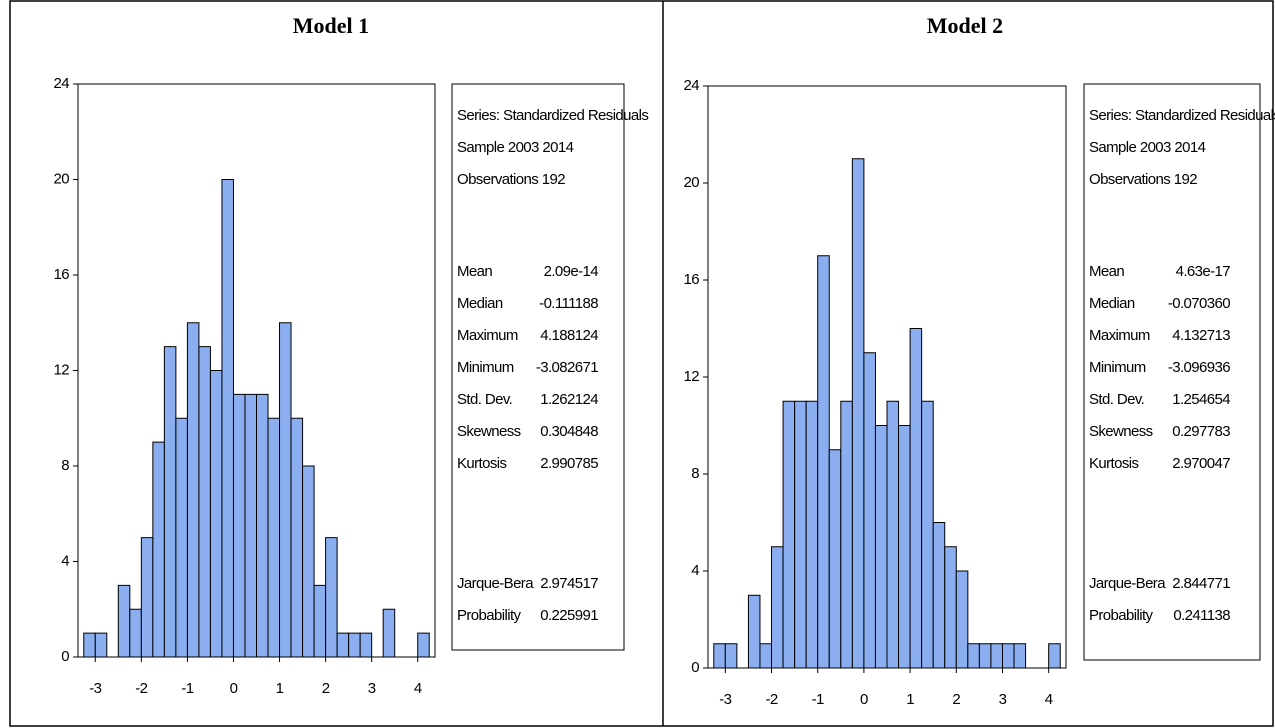  Describe the element at coordinates (1112, 303) in the screenshot. I see `stat-label: Median` at that location.